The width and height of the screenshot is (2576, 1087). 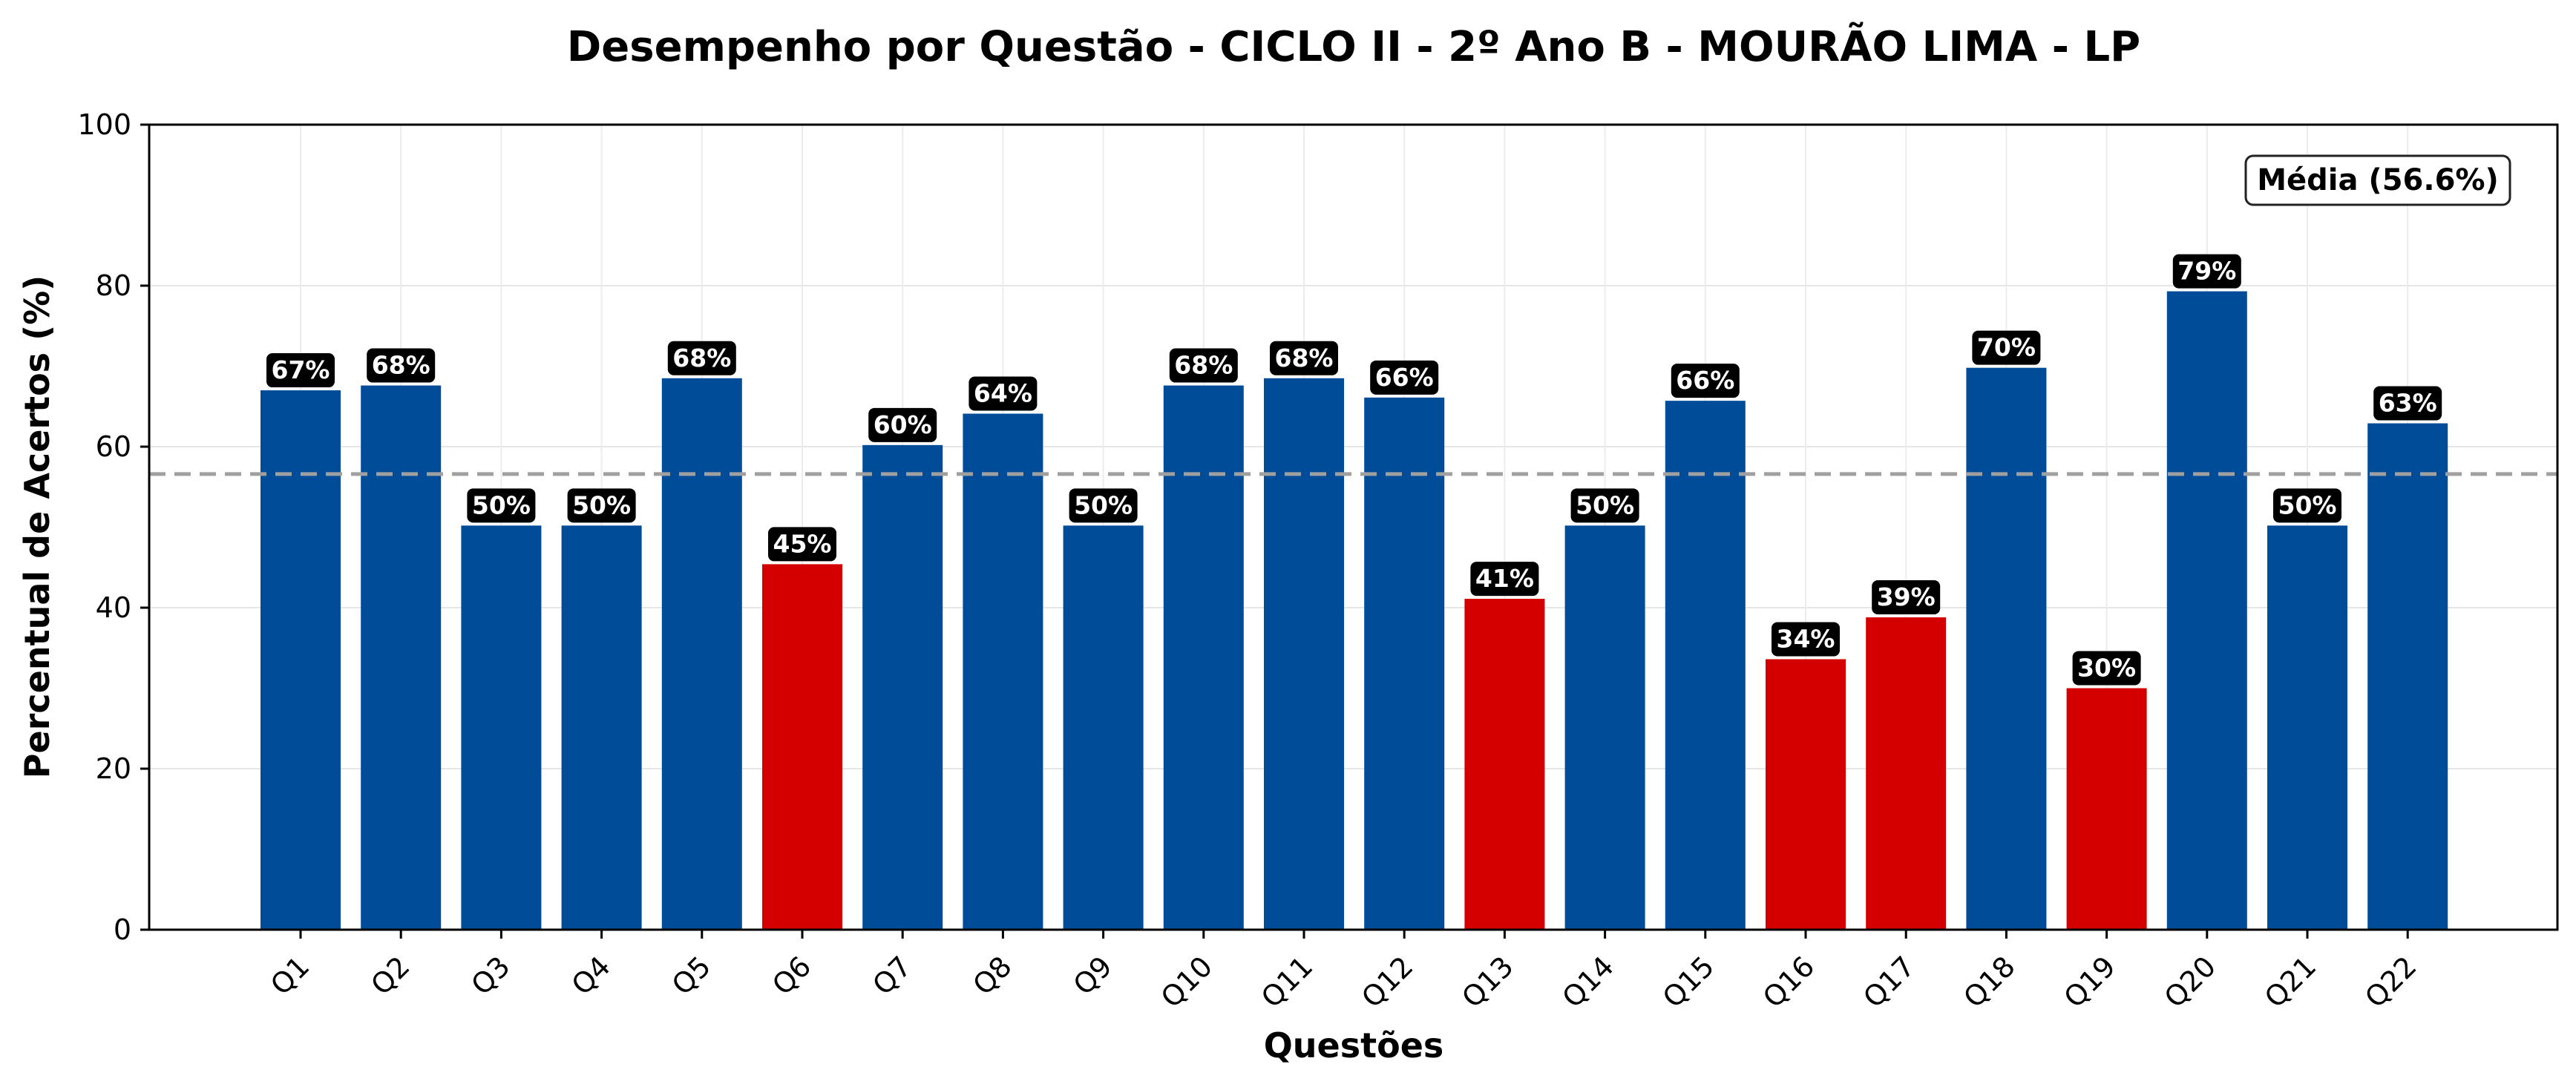 I want to click on x-tick-label: Q5, so click(x=691, y=975).